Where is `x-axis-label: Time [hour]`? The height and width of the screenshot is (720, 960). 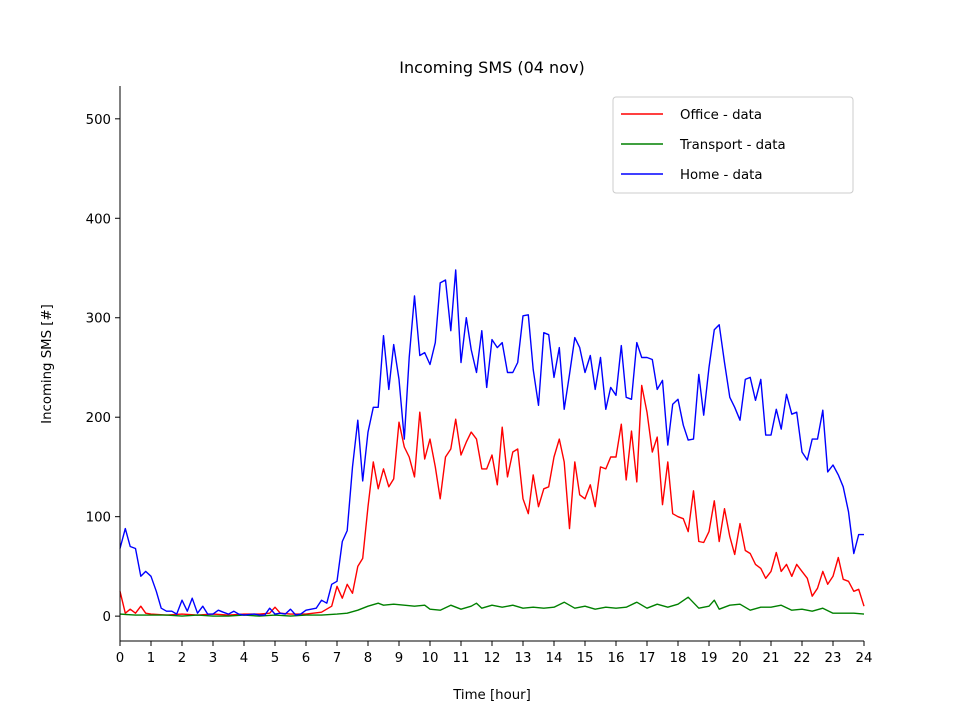
x-axis-label: Time [hour] is located at coordinates (491, 695).